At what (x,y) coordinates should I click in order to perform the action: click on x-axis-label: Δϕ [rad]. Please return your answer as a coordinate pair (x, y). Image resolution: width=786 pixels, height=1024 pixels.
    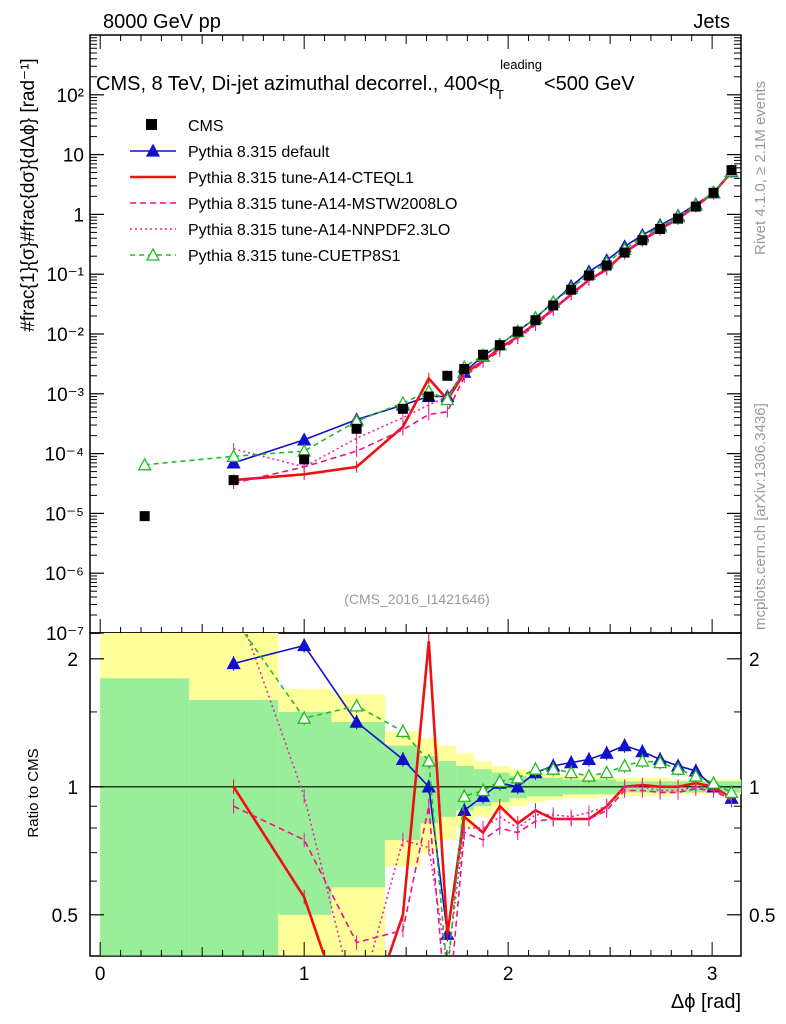
    Looking at the image, I should click on (706, 1002).